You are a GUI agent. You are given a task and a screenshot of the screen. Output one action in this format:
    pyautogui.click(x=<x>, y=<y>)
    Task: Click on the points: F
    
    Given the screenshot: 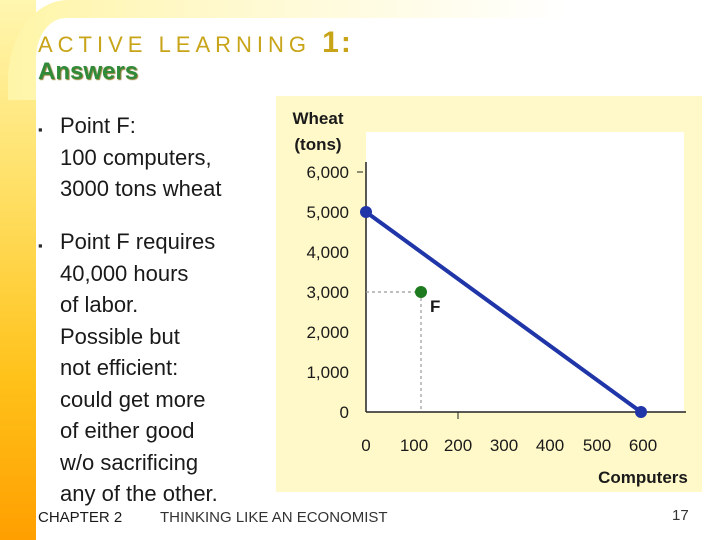 What is the action you would take?
    pyautogui.click(x=427, y=301)
    